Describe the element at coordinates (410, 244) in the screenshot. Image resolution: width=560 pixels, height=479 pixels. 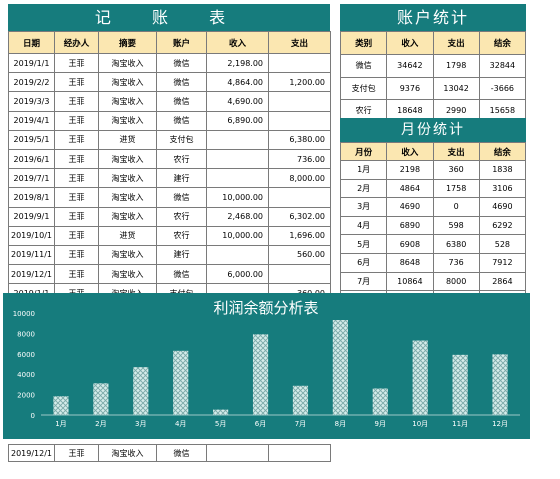
I see `cell-income: 6908` at that location.